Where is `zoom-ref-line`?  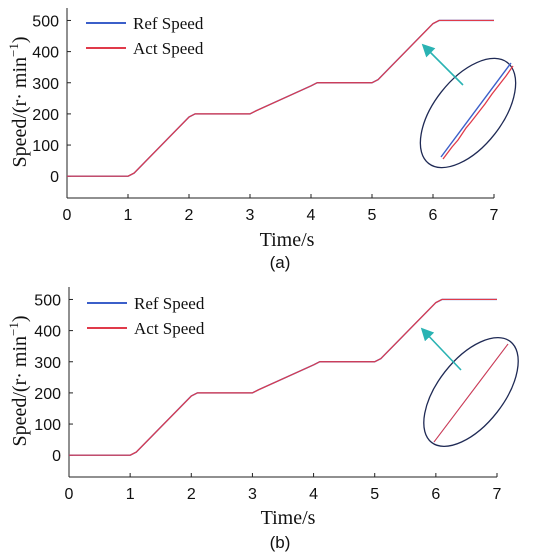 zoom-ref-line is located at coordinates (476, 110).